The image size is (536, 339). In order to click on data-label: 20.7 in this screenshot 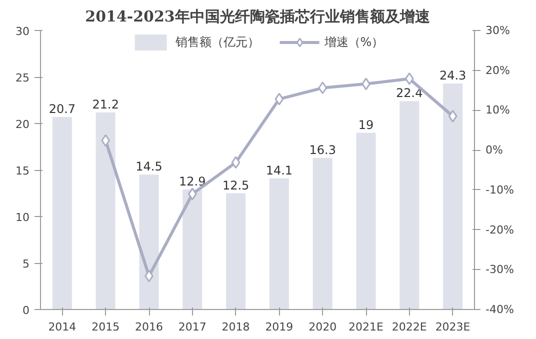, I will do `click(62, 109)`.